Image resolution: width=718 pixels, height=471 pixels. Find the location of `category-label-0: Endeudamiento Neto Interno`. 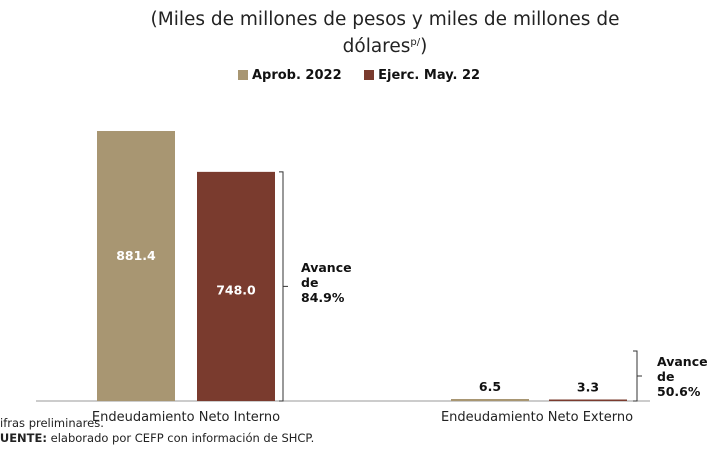

category-label-0: Endeudamiento Neto Interno is located at coordinates (186, 417).